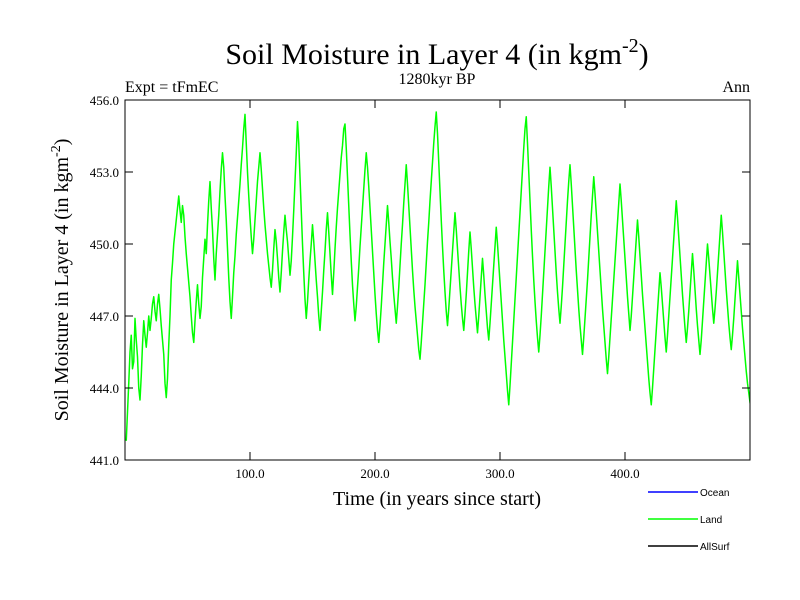 Image resolution: width=800 pixels, height=600 pixels. I want to click on legend-label-land: Land, so click(711, 520).